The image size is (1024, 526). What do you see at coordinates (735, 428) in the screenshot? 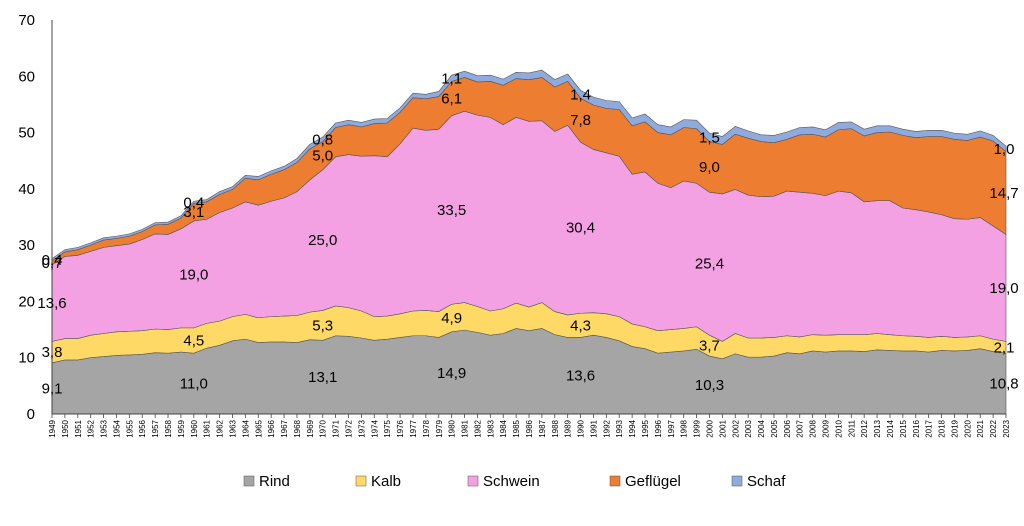
I see `x-tick-label: 2002` at bounding box center [735, 428].